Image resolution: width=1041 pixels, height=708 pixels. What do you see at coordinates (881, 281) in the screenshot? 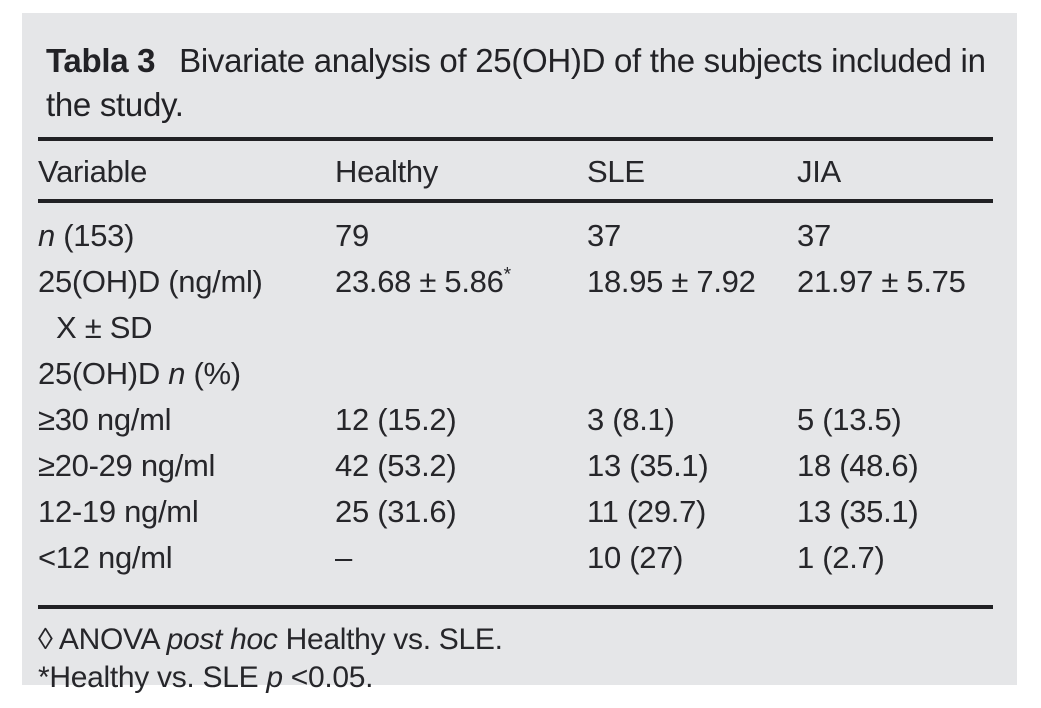
I see `table-cell: 21.97 ± 5.75` at bounding box center [881, 281].